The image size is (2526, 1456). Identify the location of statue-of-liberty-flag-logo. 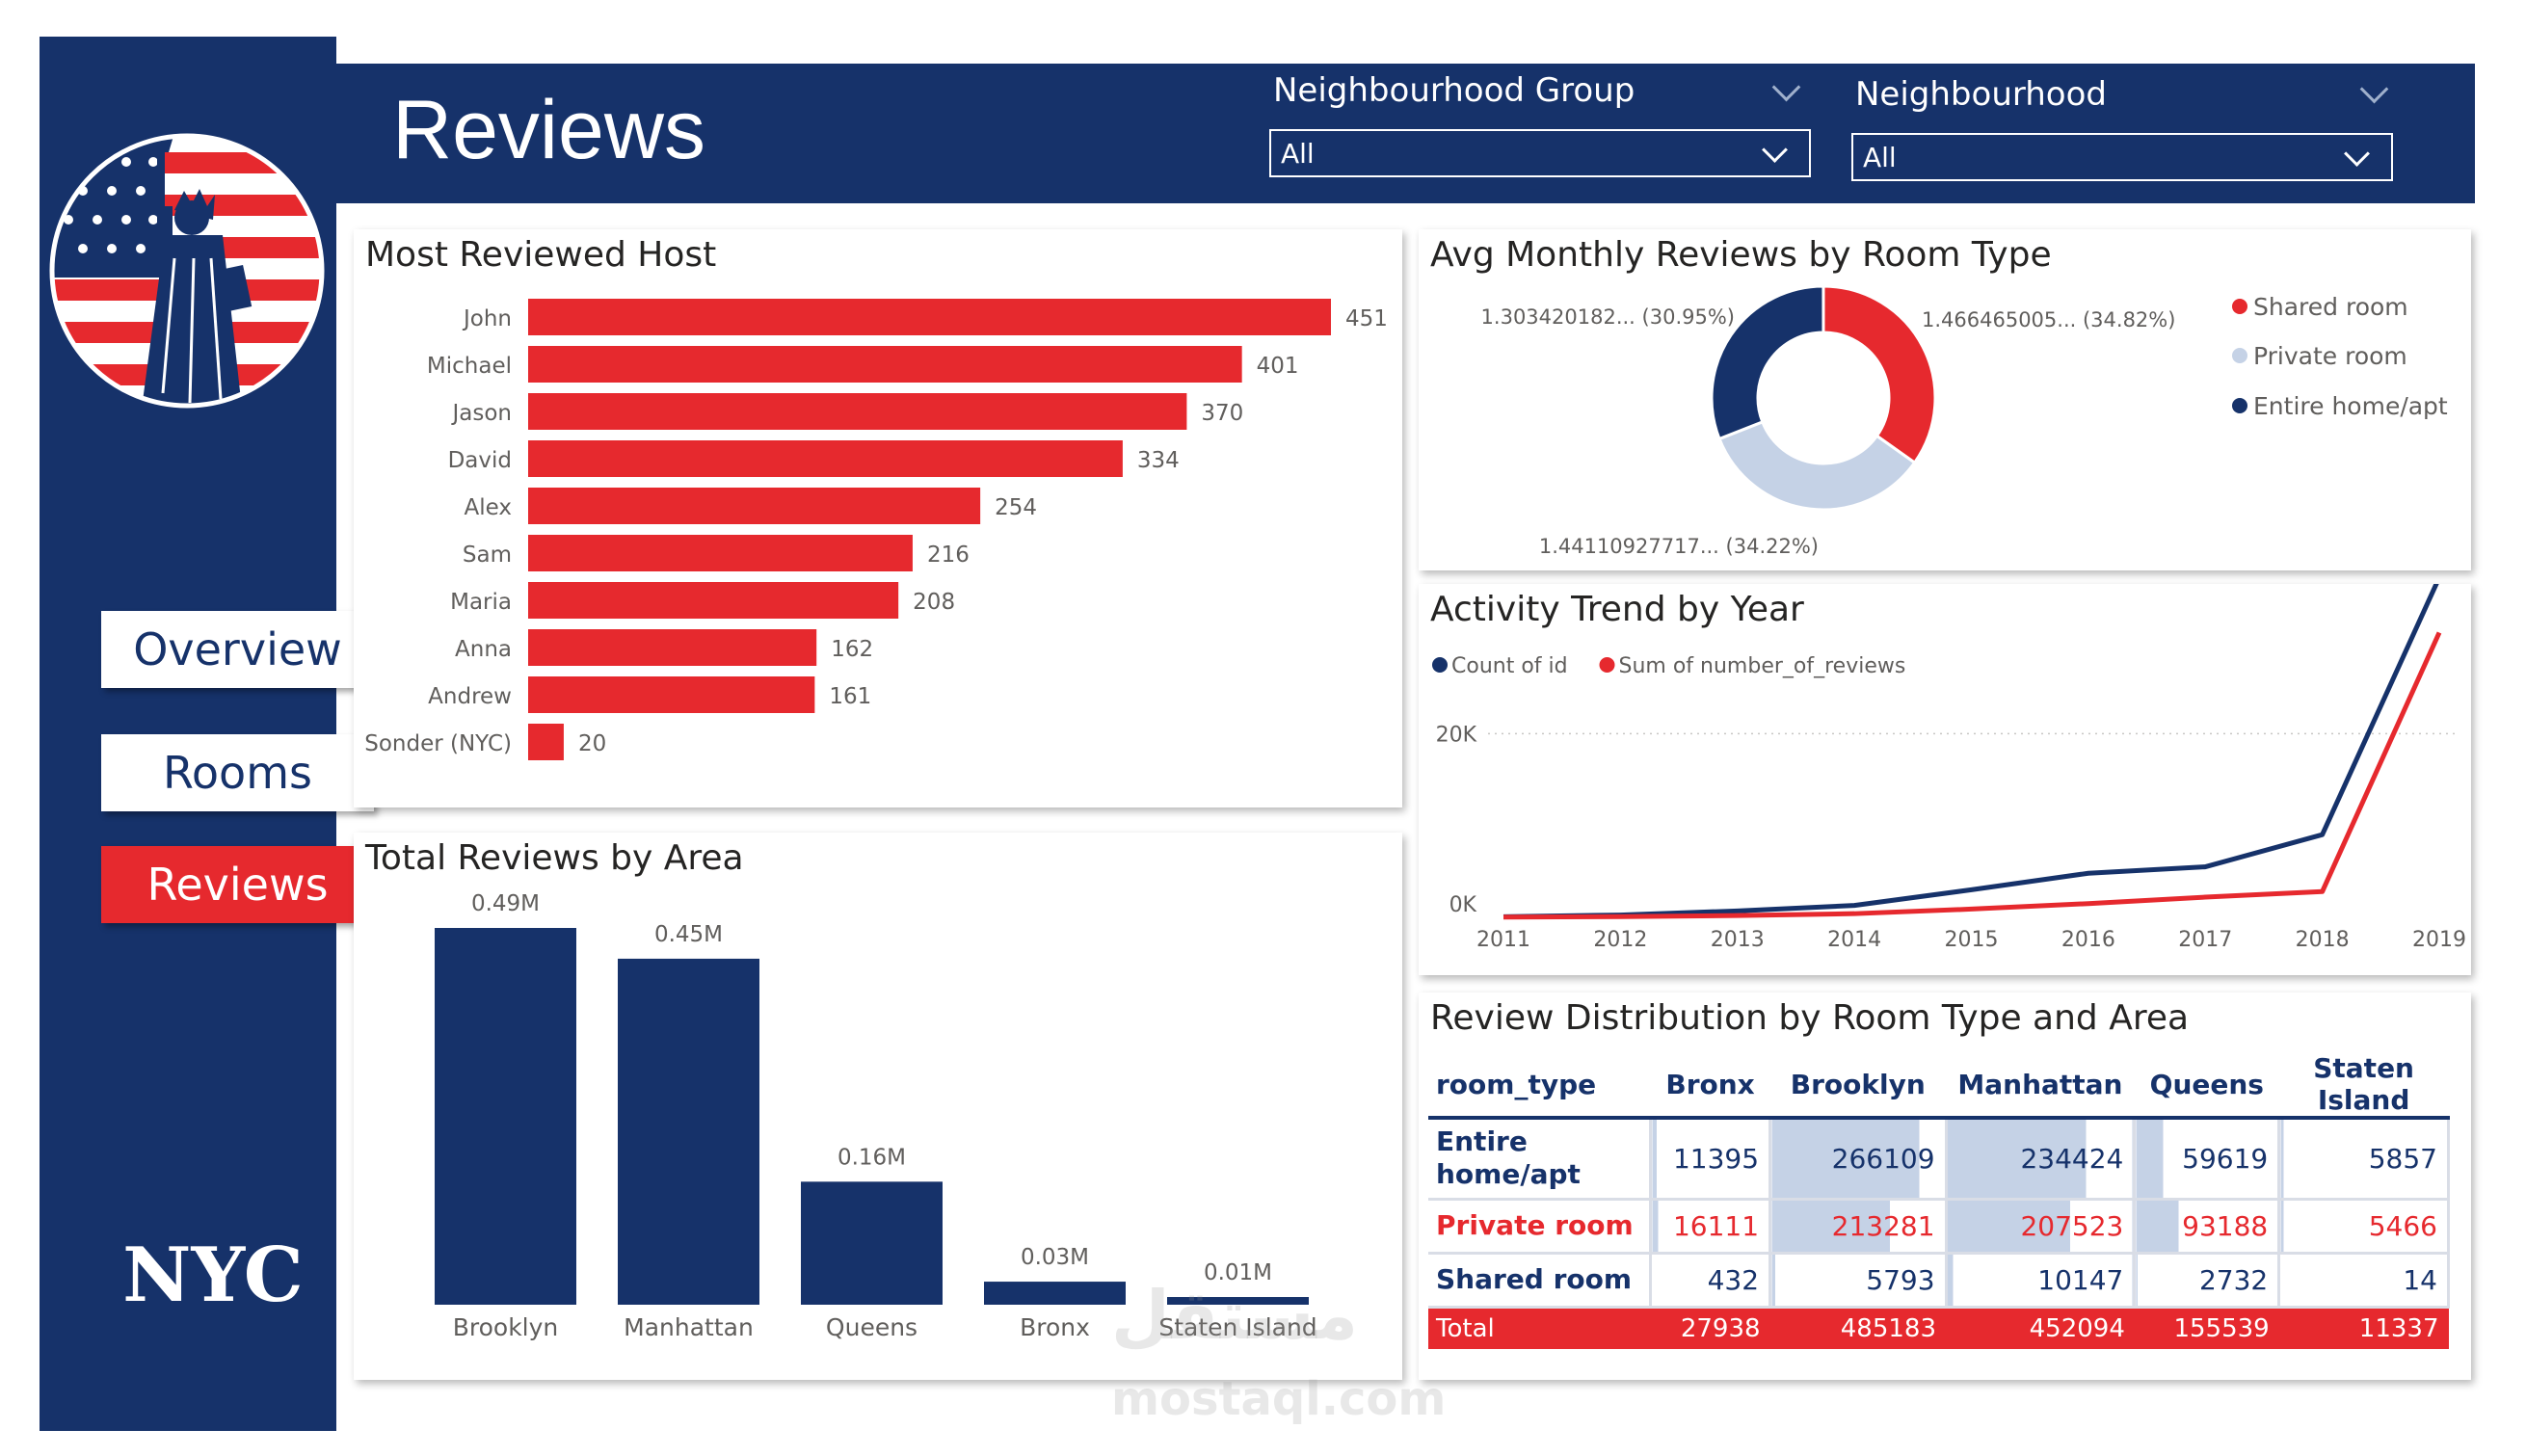
(187, 271).